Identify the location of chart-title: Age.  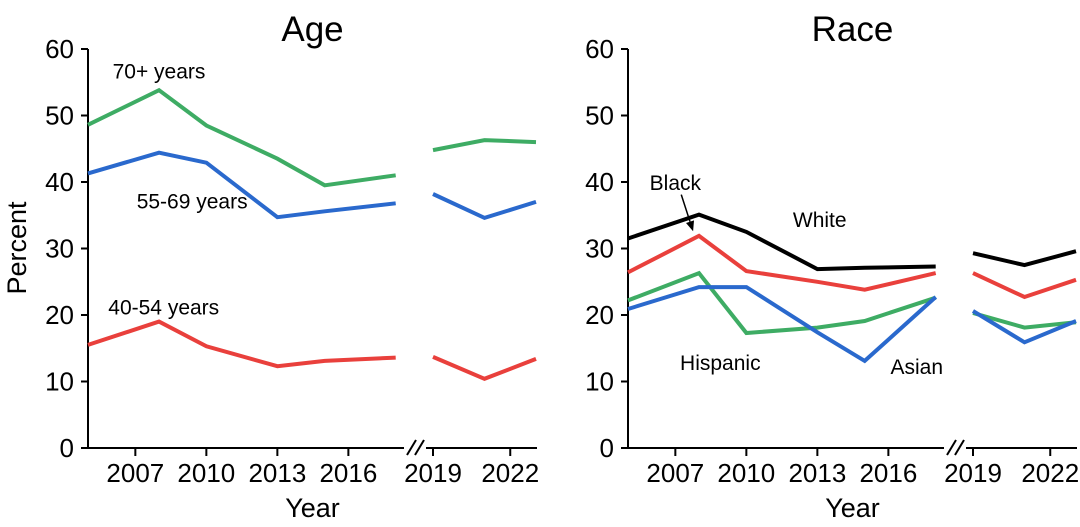
(312, 29).